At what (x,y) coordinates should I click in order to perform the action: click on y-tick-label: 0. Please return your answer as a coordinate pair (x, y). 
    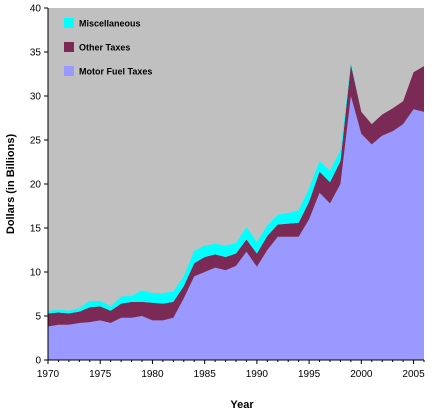
    Looking at the image, I should click on (38, 361).